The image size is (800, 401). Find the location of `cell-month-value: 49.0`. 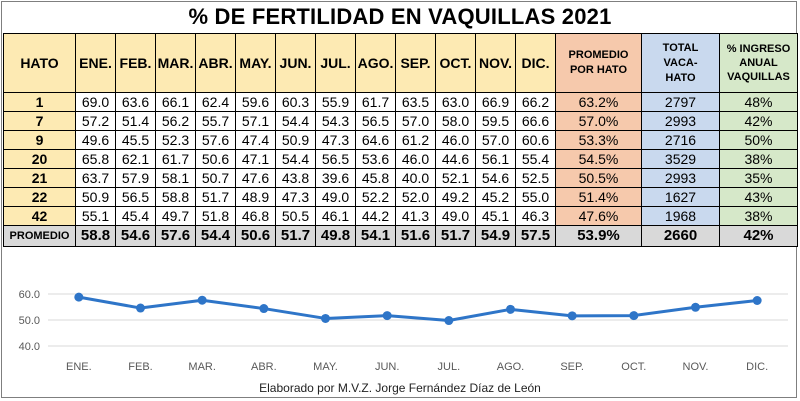

cell-month-value: 49.0 is located at coordinates (335, 197).